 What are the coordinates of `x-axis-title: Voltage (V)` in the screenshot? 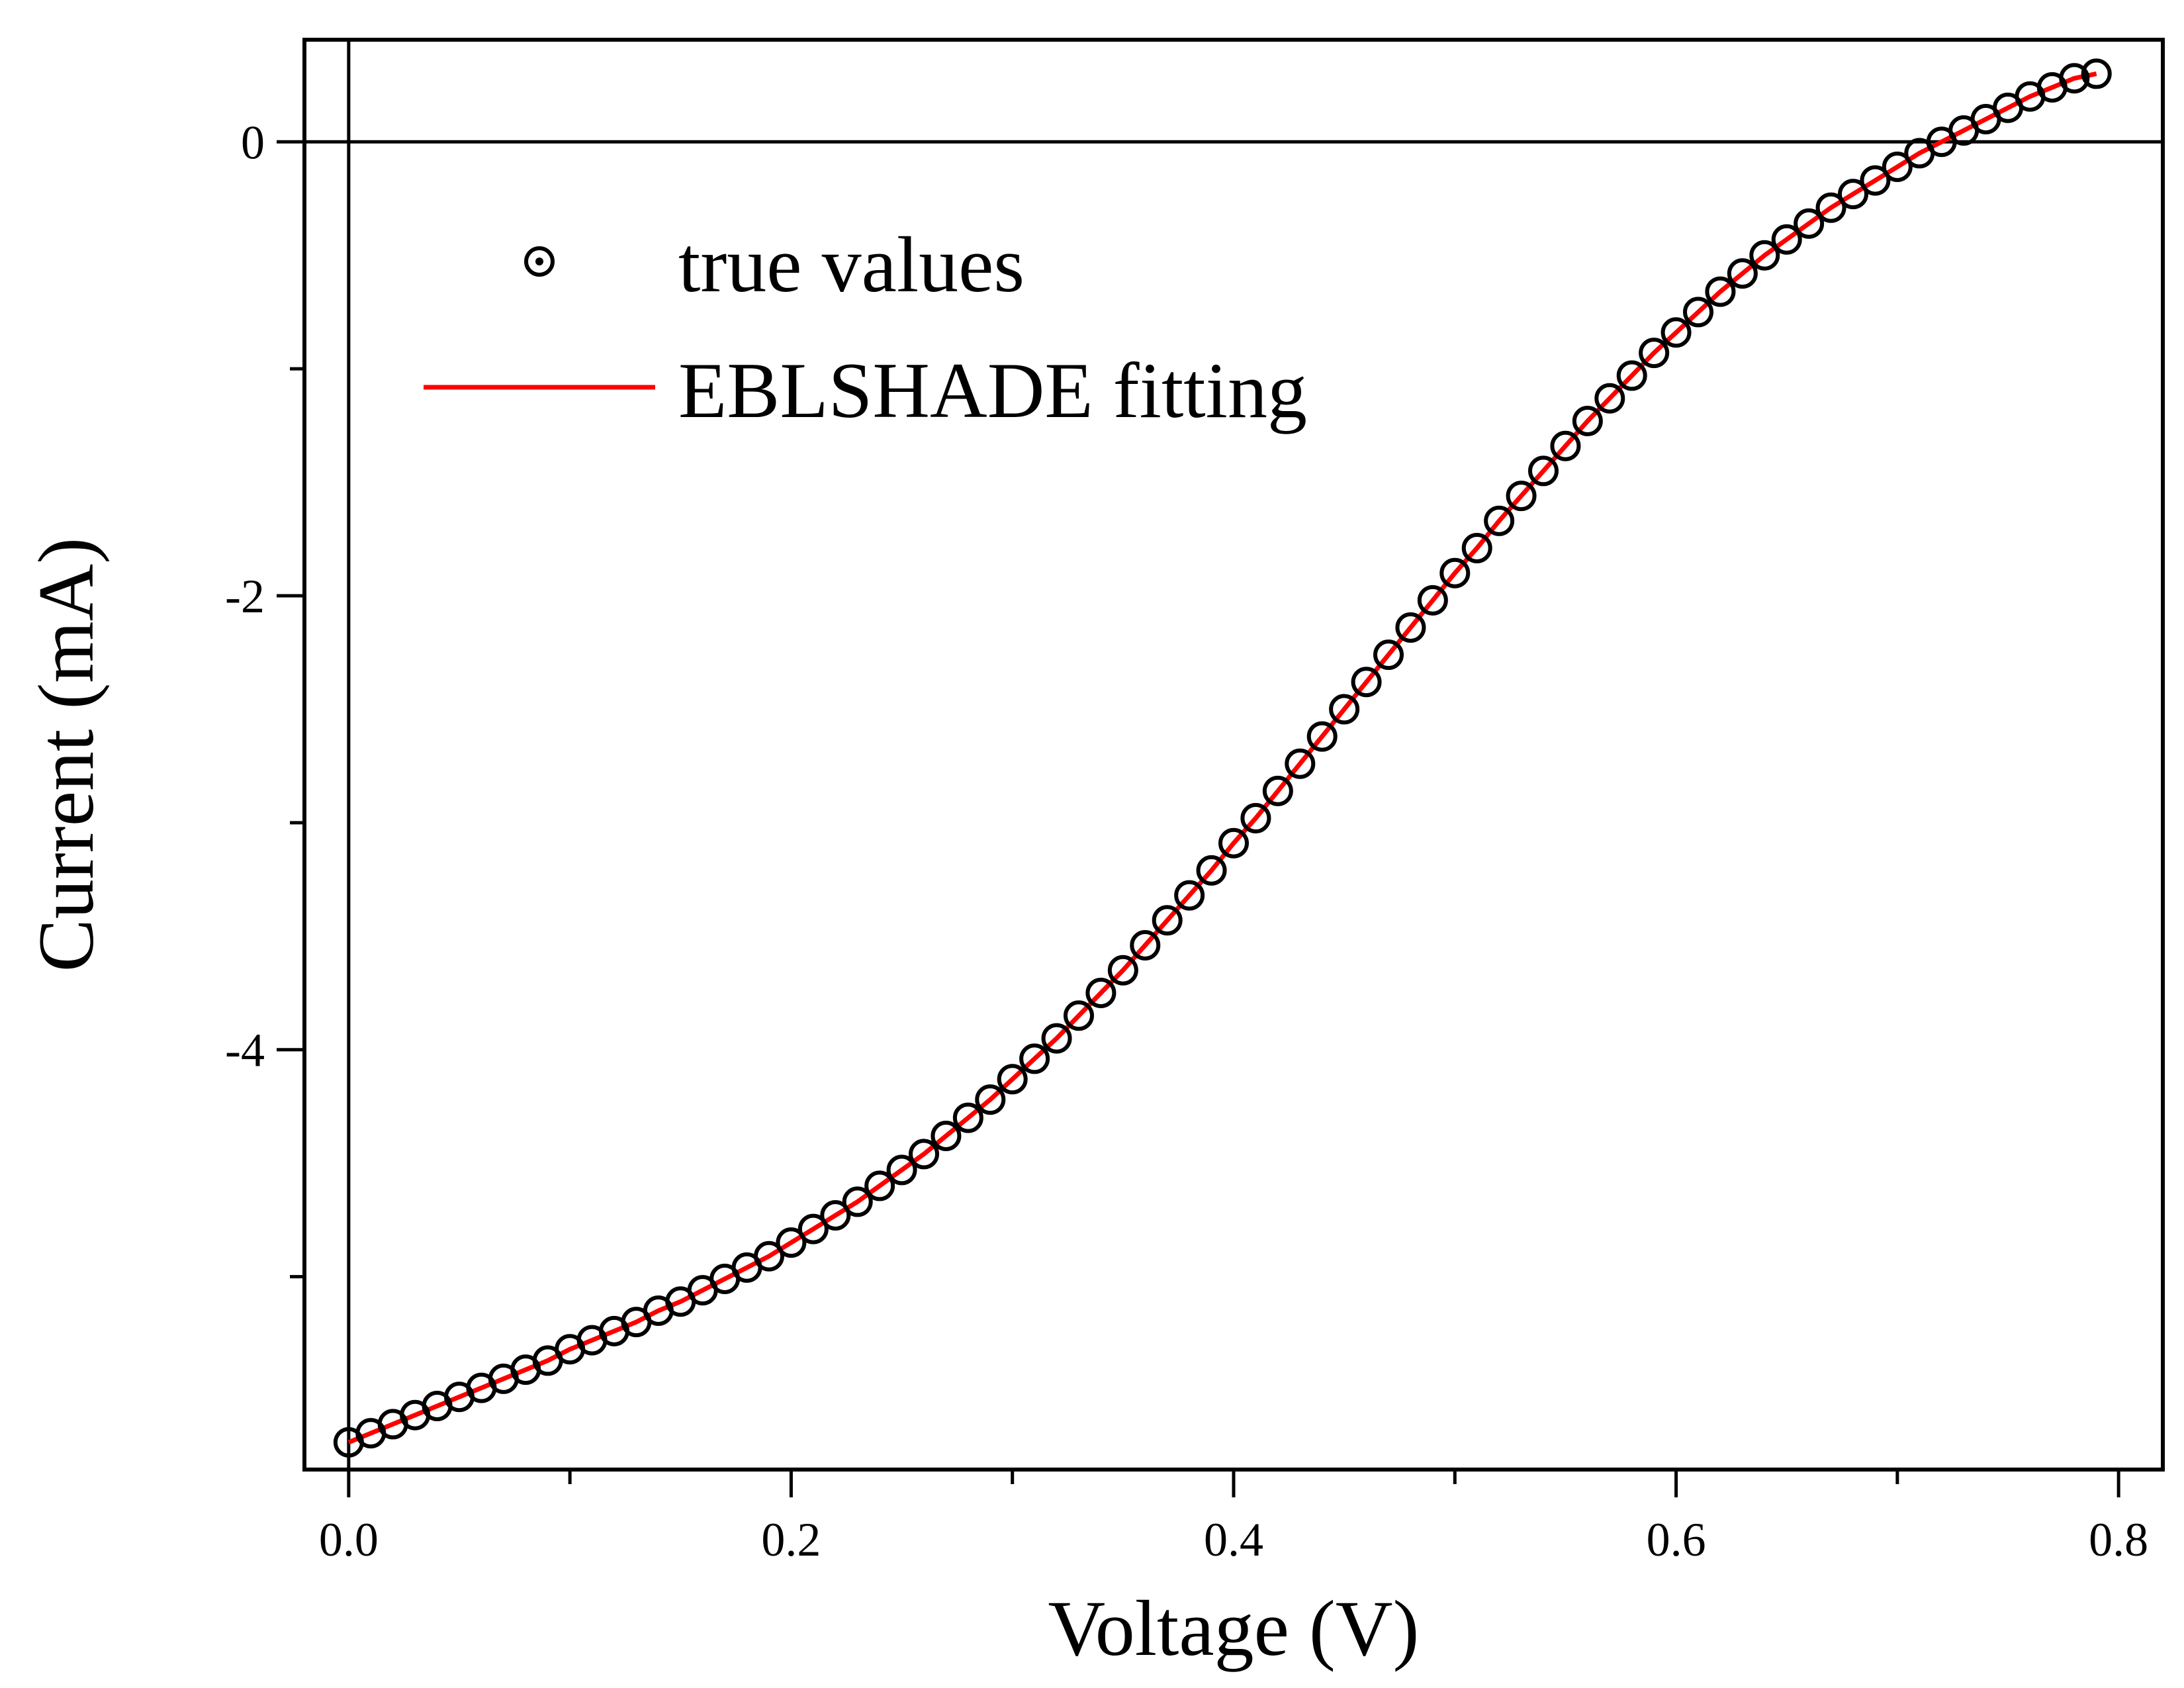 It's located at (1234, 1628).